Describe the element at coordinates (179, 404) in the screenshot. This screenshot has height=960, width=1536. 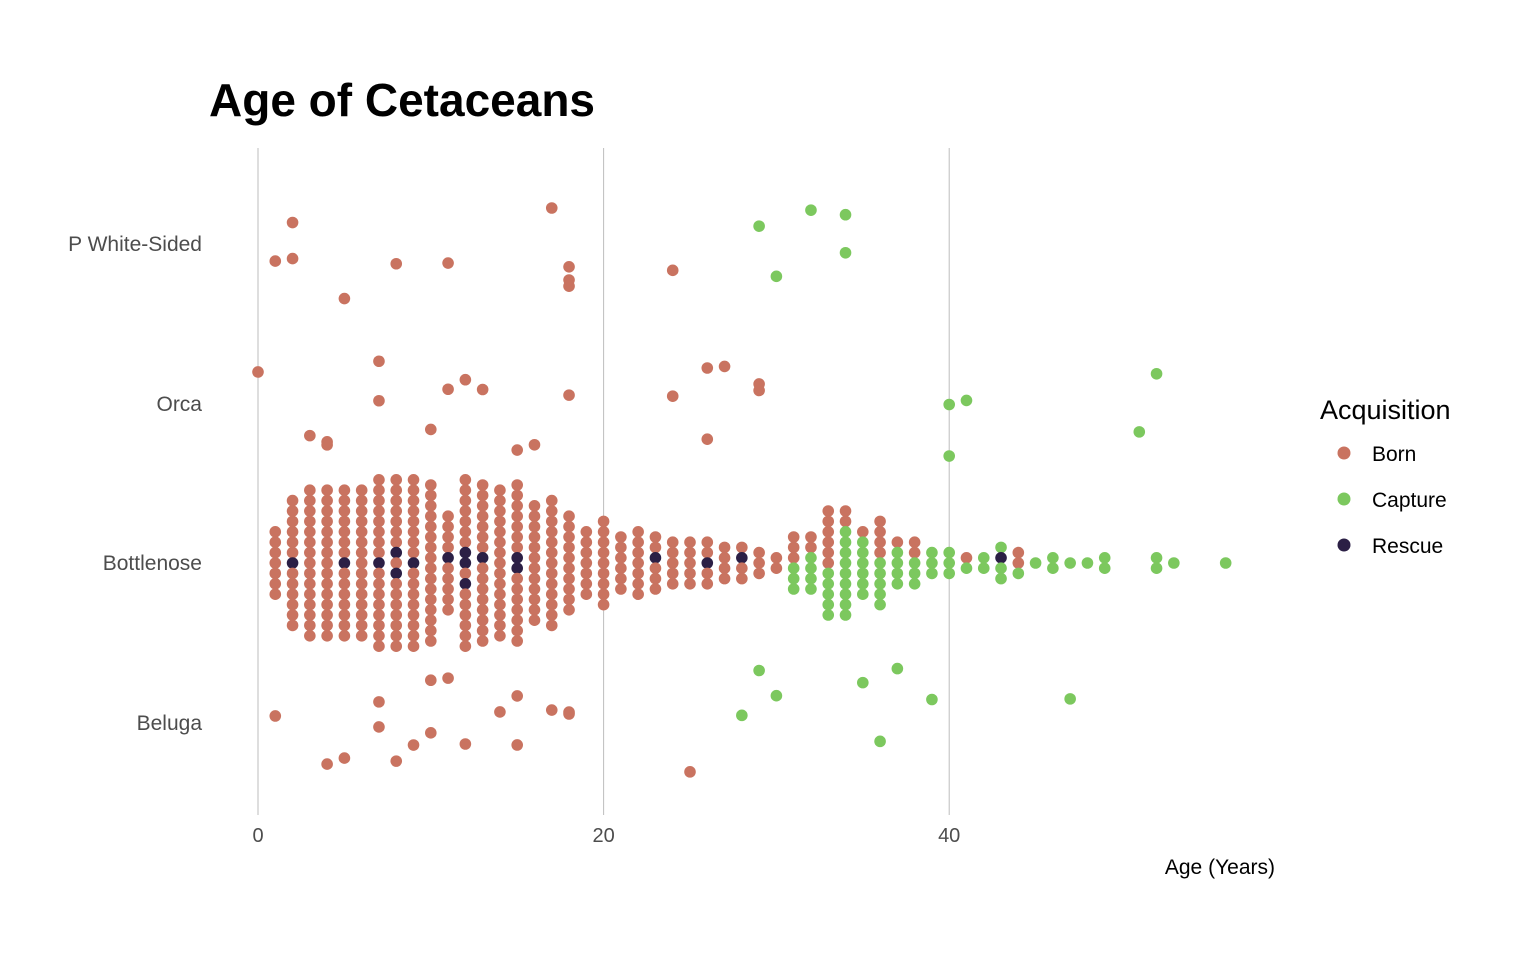
I see `y-tick-label: Orca` at that location.